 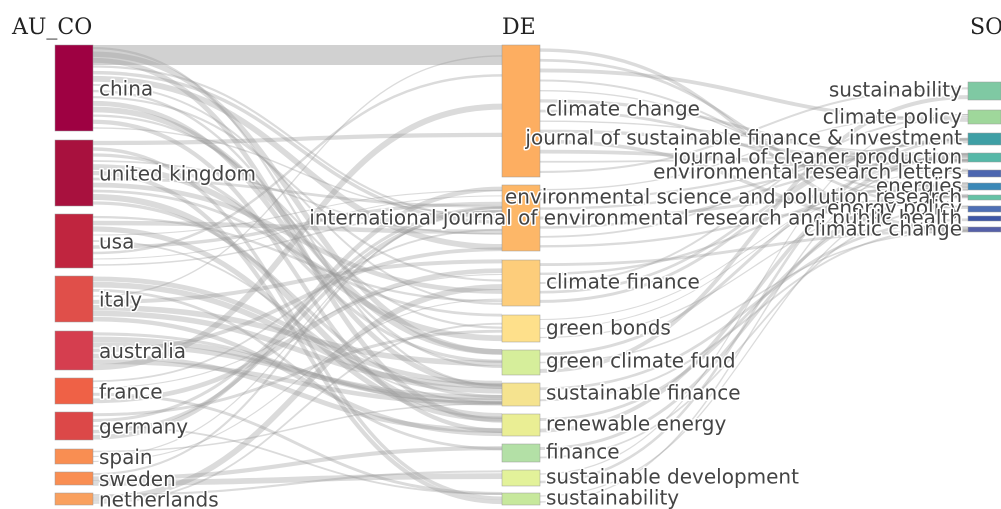 What do you see at coordinates (623, 109) in the screenshot?
I see `node-label: climate change` at bounding box center [623, 109].